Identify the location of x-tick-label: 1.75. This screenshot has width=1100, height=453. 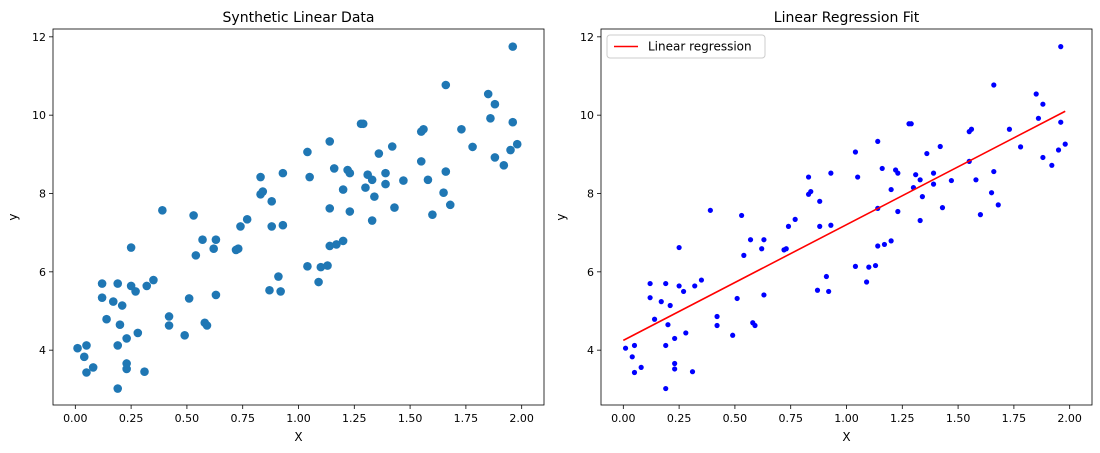
(1014, 418).